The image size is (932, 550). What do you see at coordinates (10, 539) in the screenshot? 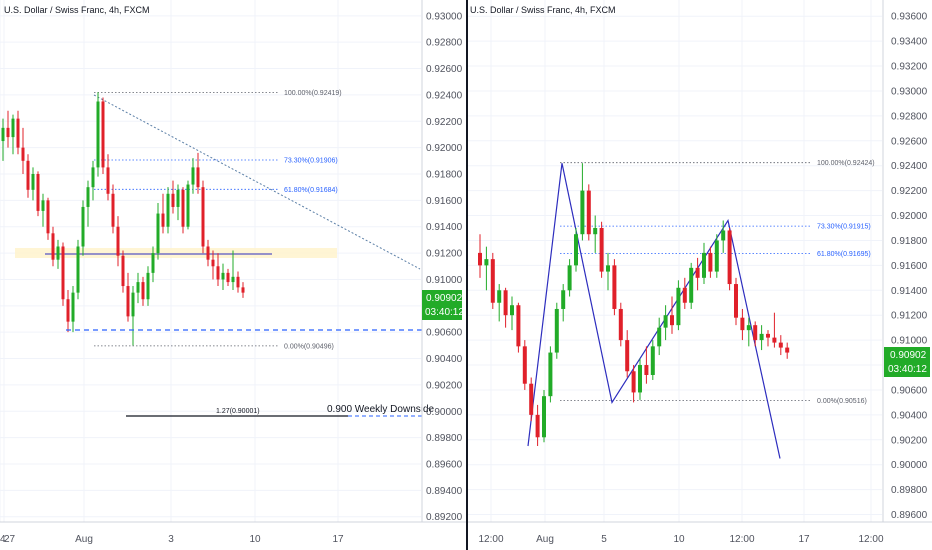
I see `x-tick-label: 27` at bounding box center [10, 539].